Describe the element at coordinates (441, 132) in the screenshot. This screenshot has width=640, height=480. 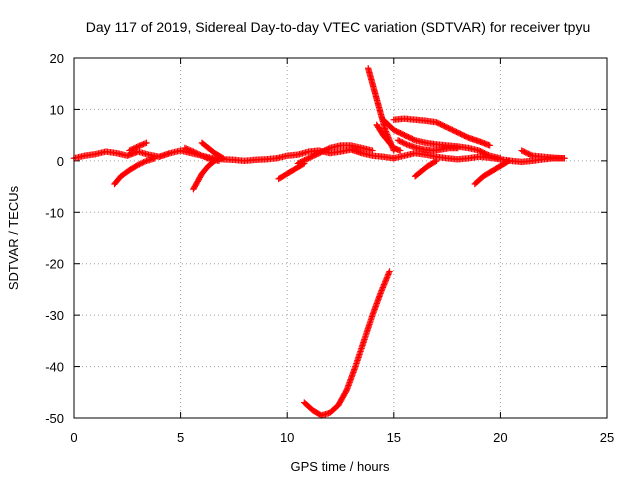
I see `series-track-k` at that location.